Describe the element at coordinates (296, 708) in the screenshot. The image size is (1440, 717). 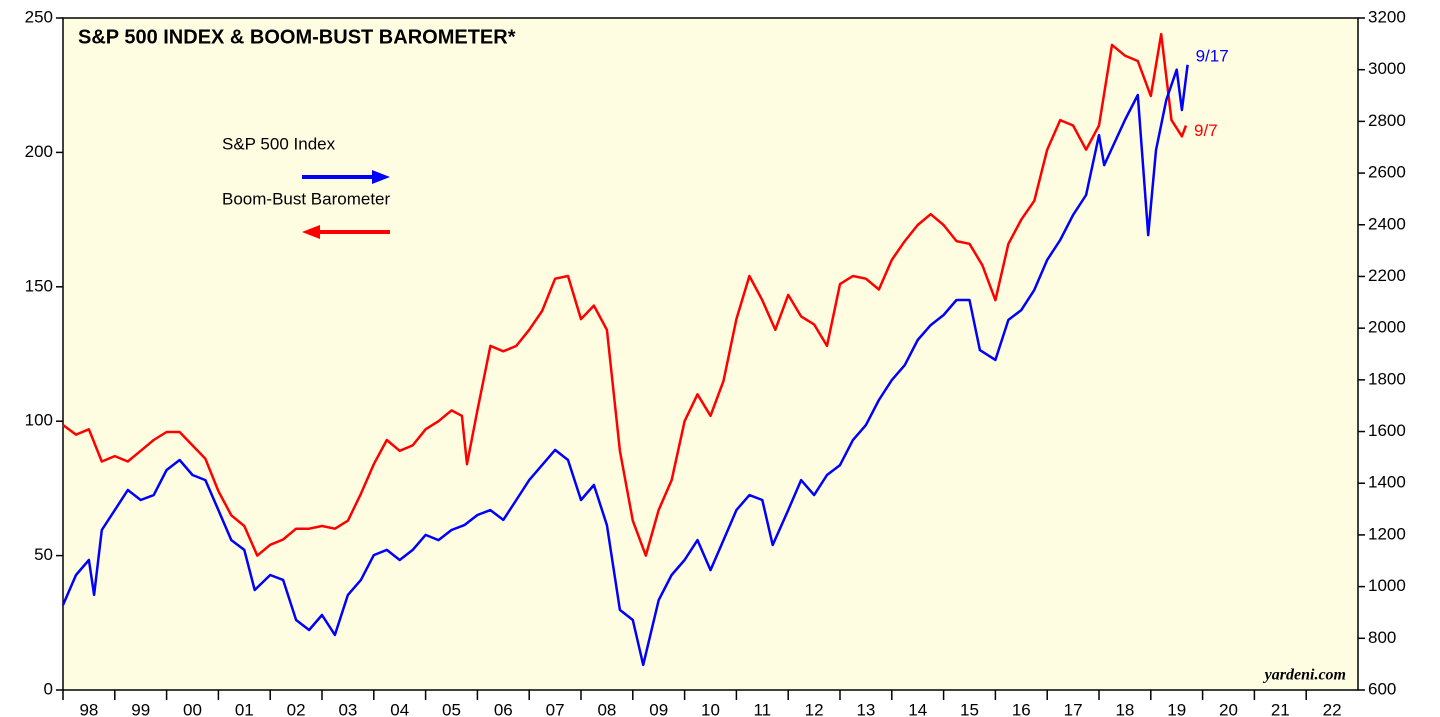
I see `x-tick-label: 02` at that location.